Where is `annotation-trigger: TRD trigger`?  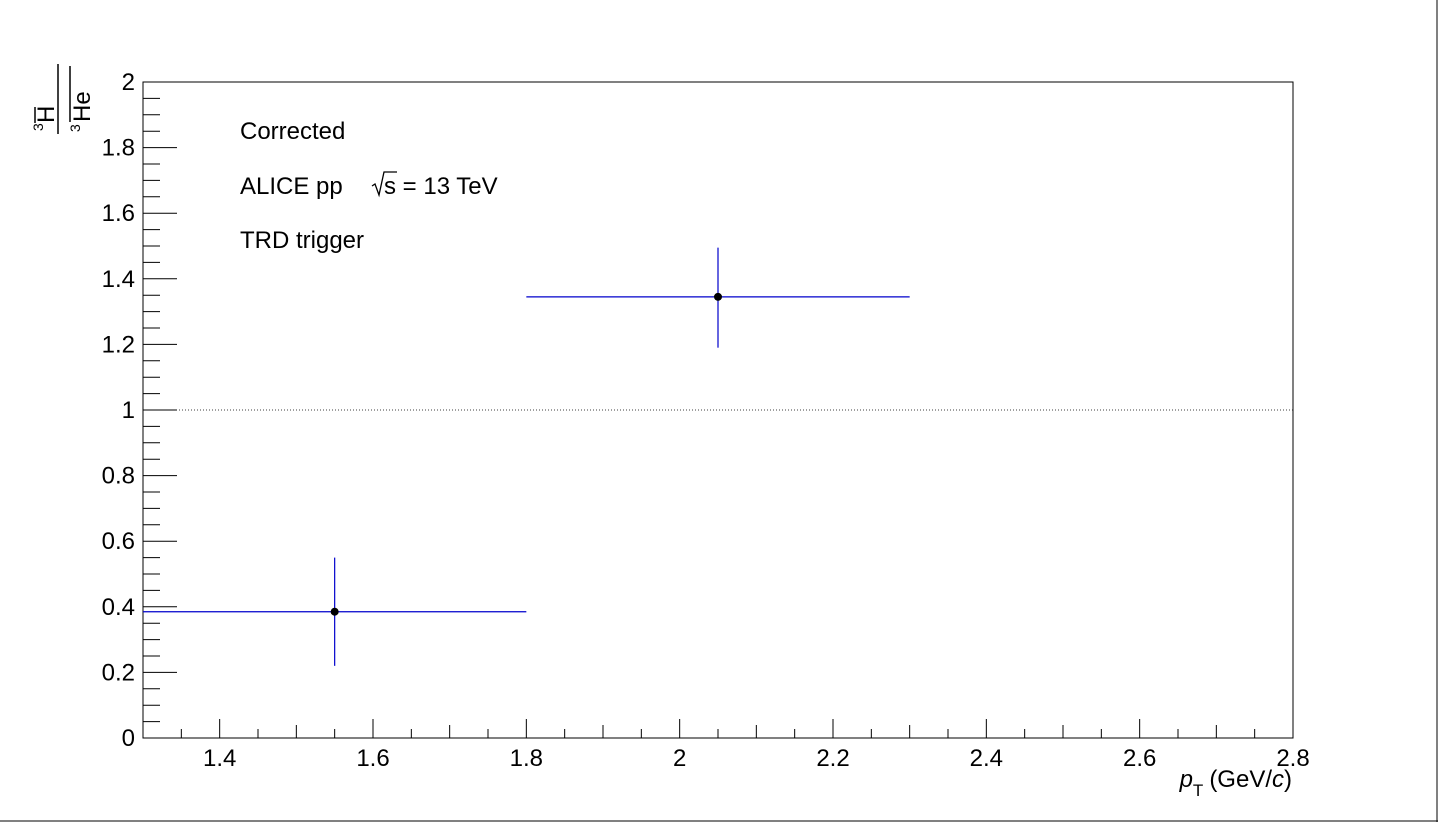 annotation-trigger: TRD trigger is located at coordinates (302, 240).